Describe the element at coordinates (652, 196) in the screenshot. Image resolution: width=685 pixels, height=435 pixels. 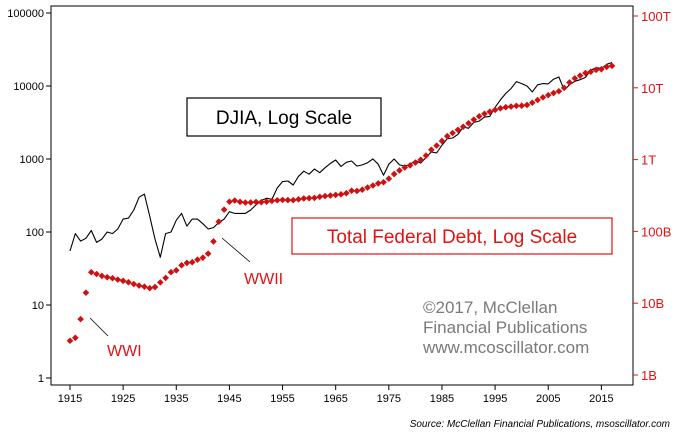
I see `right-axis-ticks: 100T 10T 1T 100B 10B 1B` at that location.